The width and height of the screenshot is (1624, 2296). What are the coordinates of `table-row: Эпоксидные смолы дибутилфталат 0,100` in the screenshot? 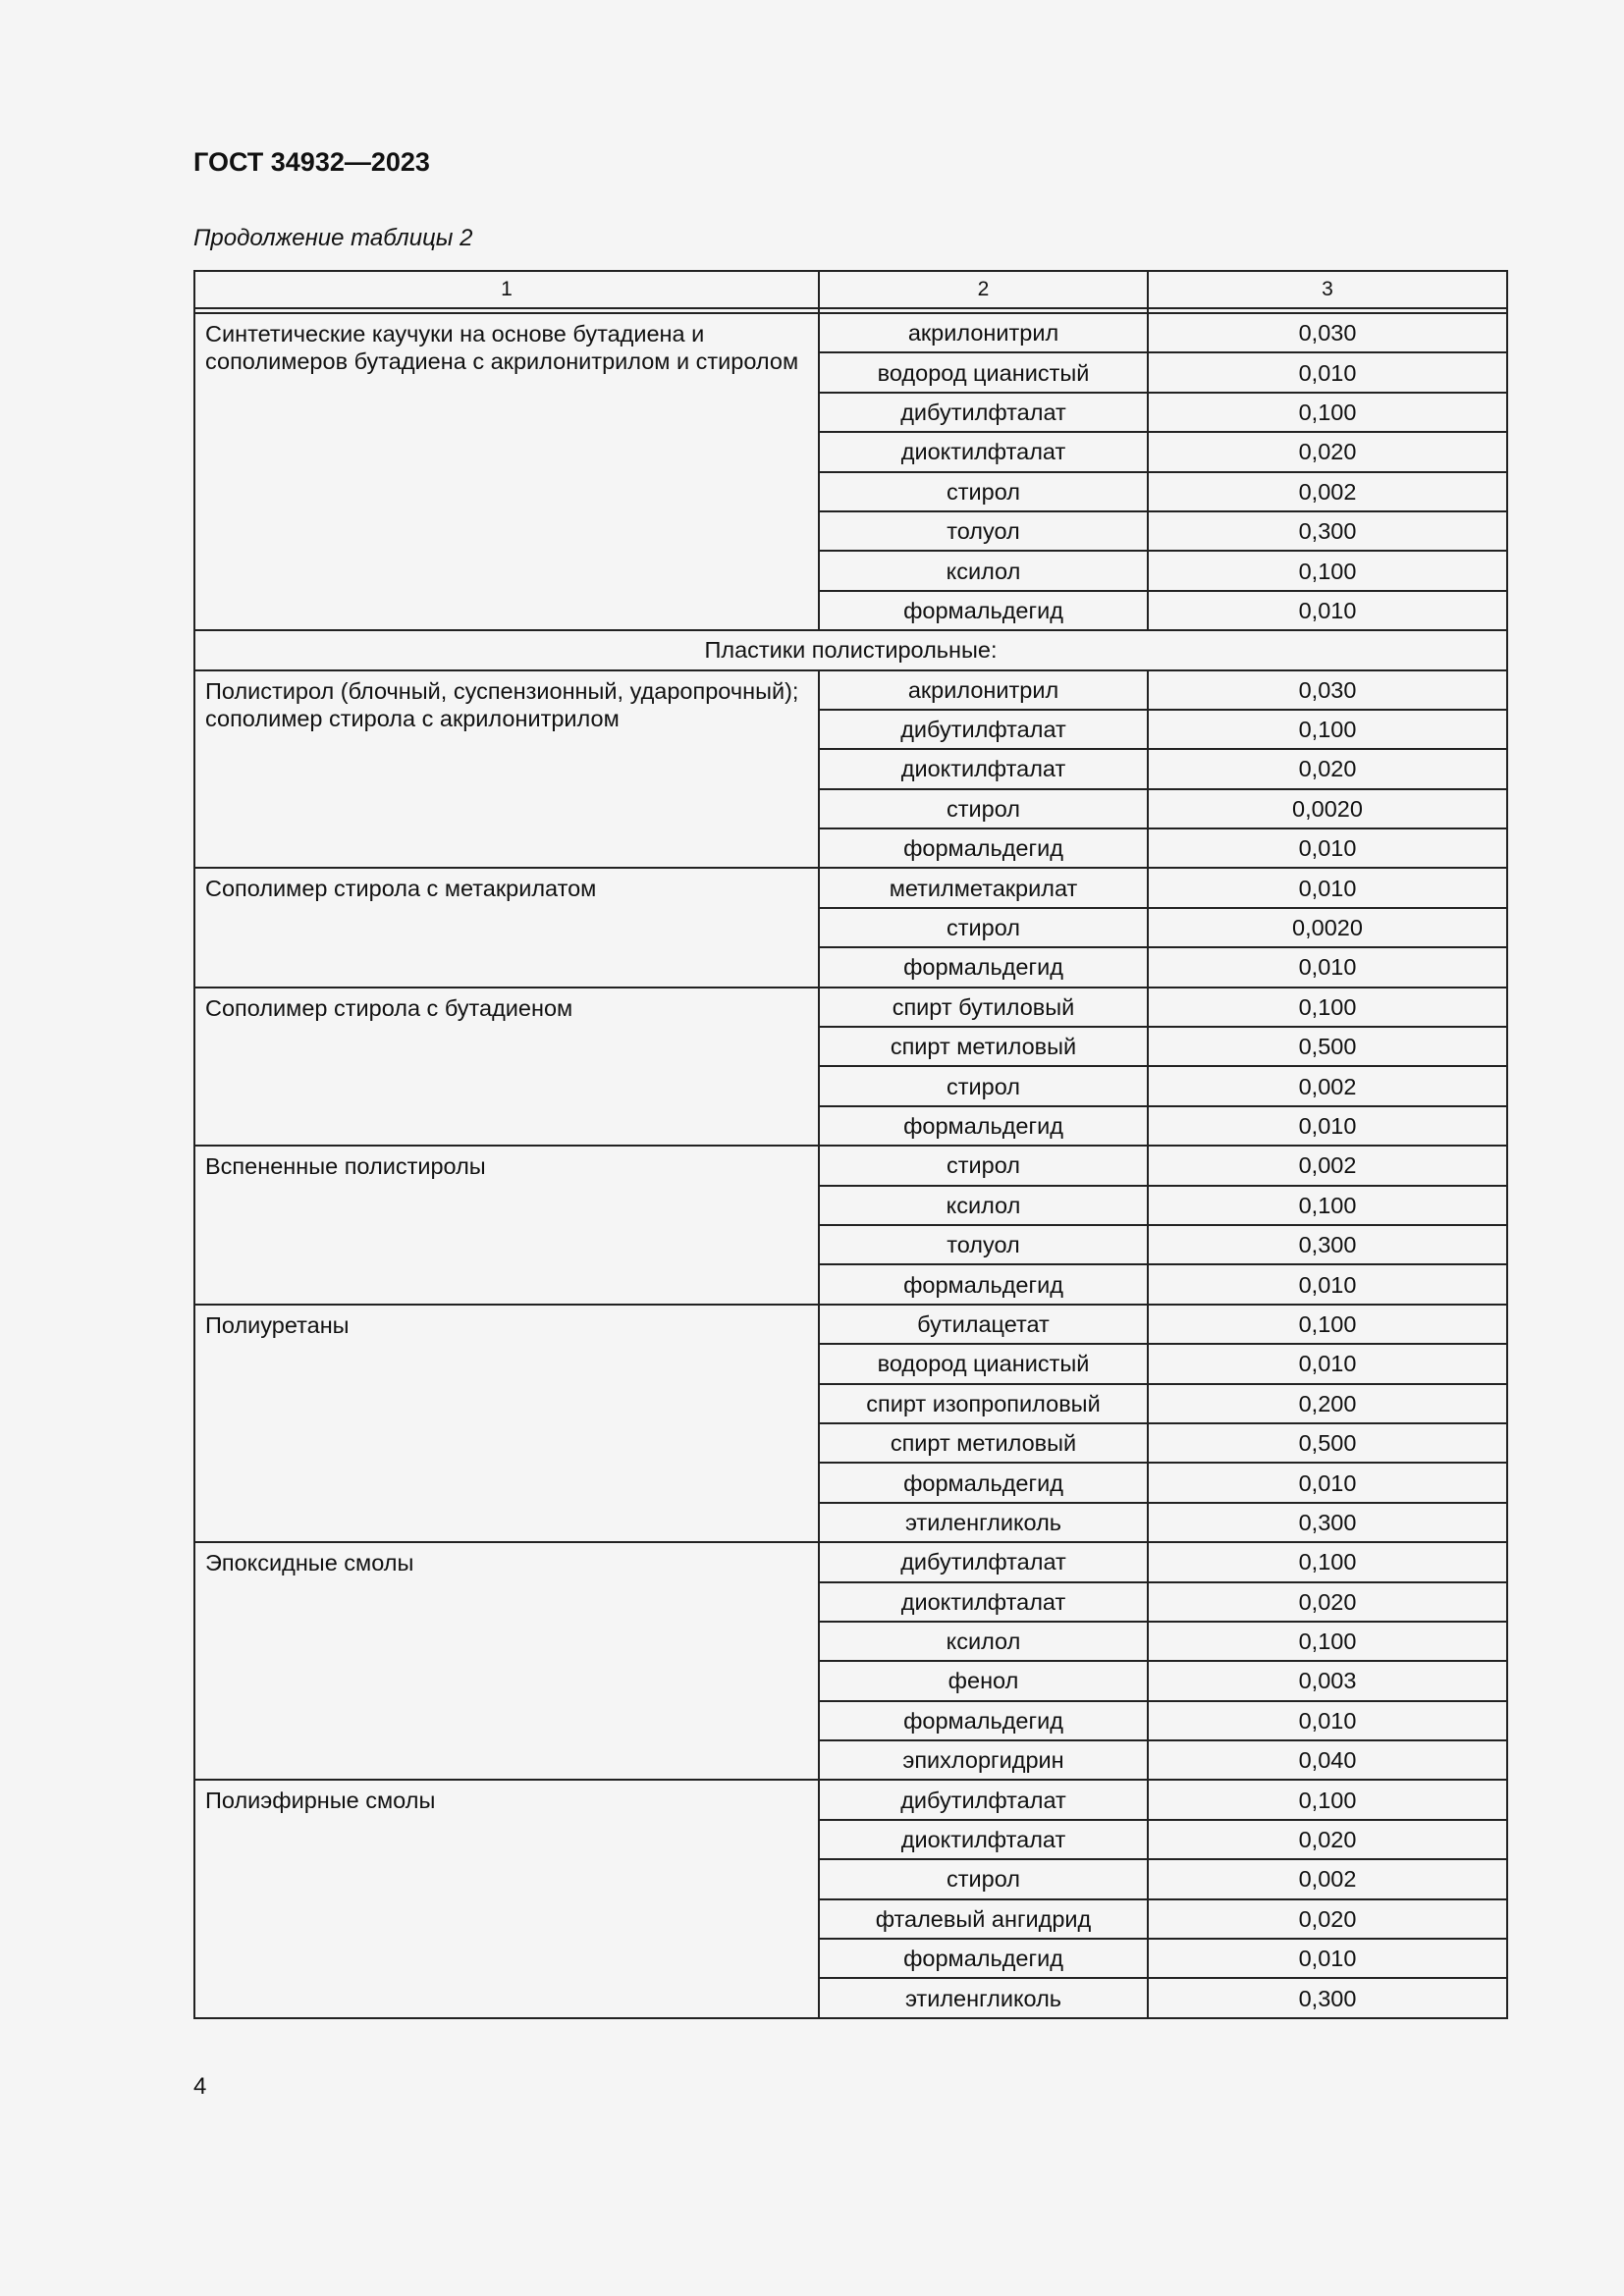 It's located at (850, 1661).